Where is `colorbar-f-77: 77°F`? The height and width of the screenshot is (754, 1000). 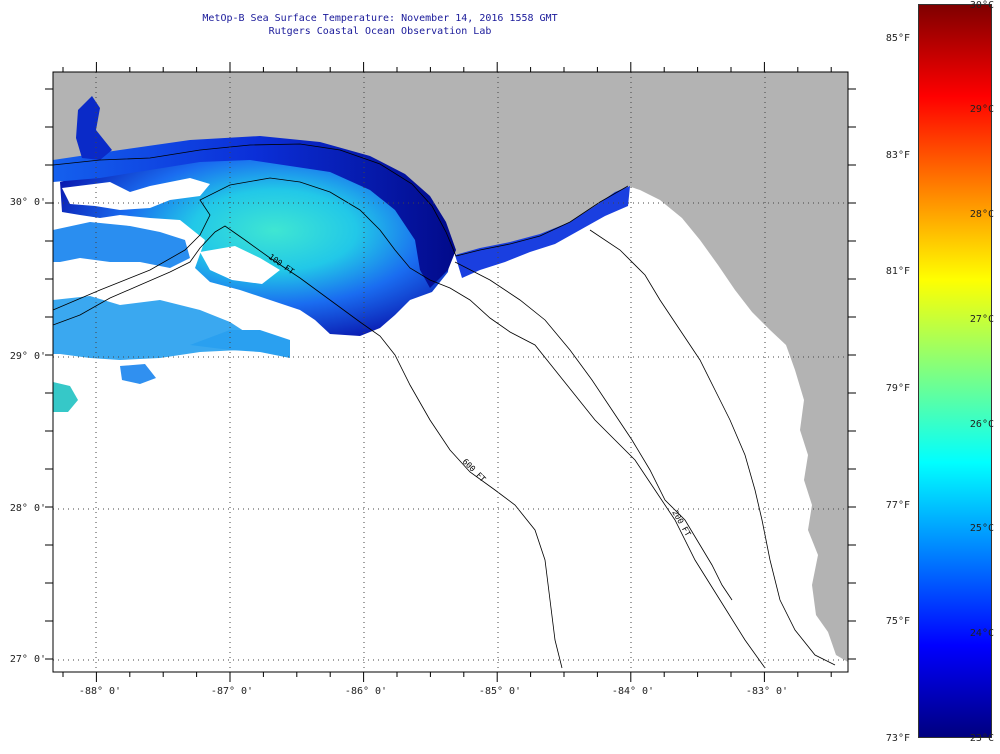
colorbar-f-77: 77°F is located at coordinates (897, 505).